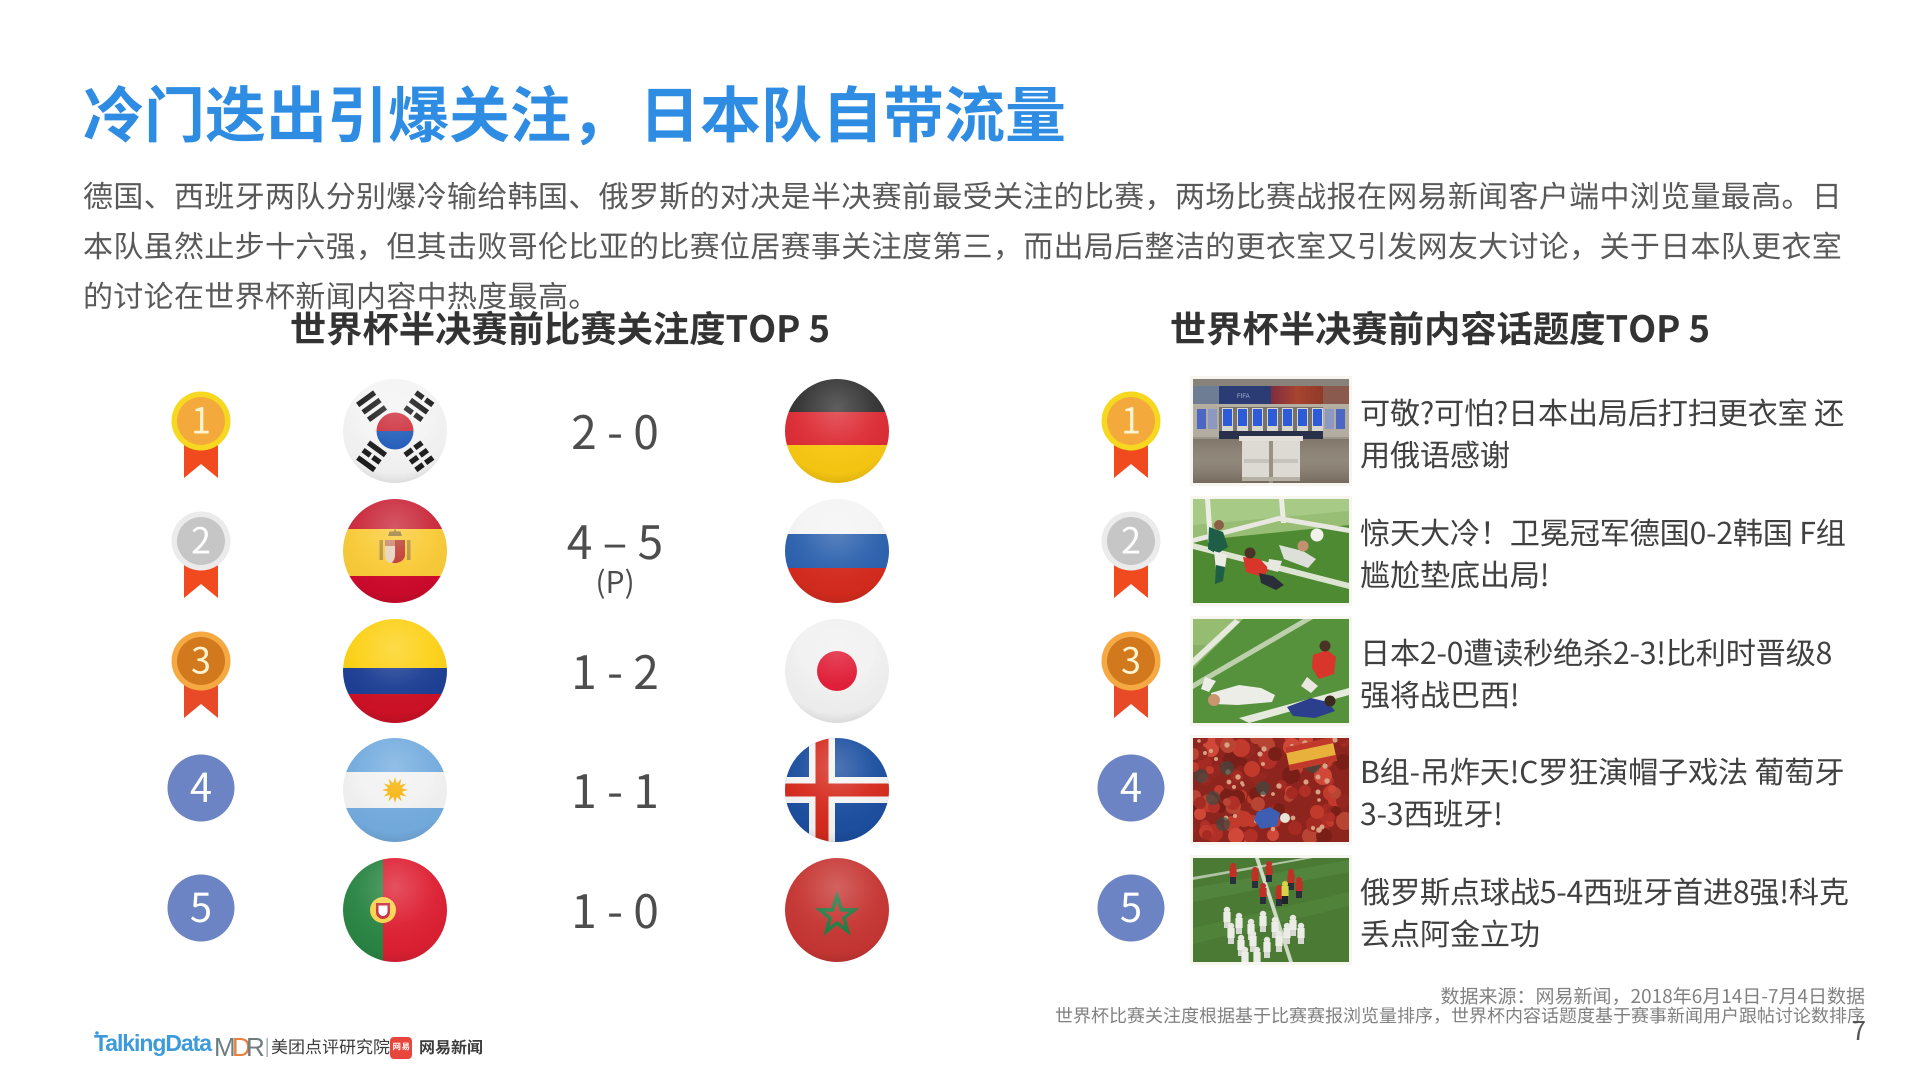  I want to click on svg-text: FIFA, so click(1243, 397).